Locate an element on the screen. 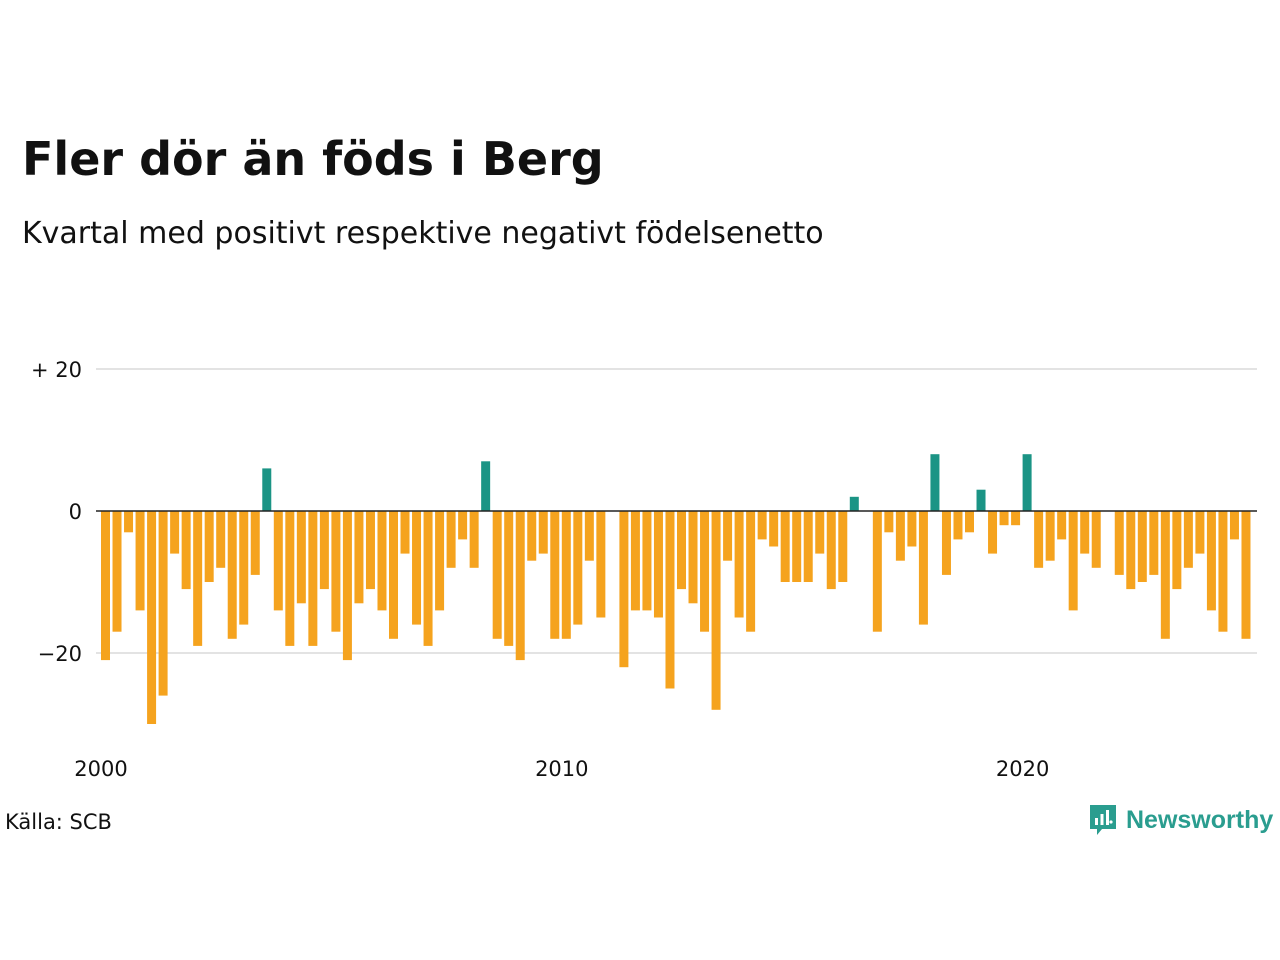  brand-logo: Newsworthy is located at coordinates (1180, 820).